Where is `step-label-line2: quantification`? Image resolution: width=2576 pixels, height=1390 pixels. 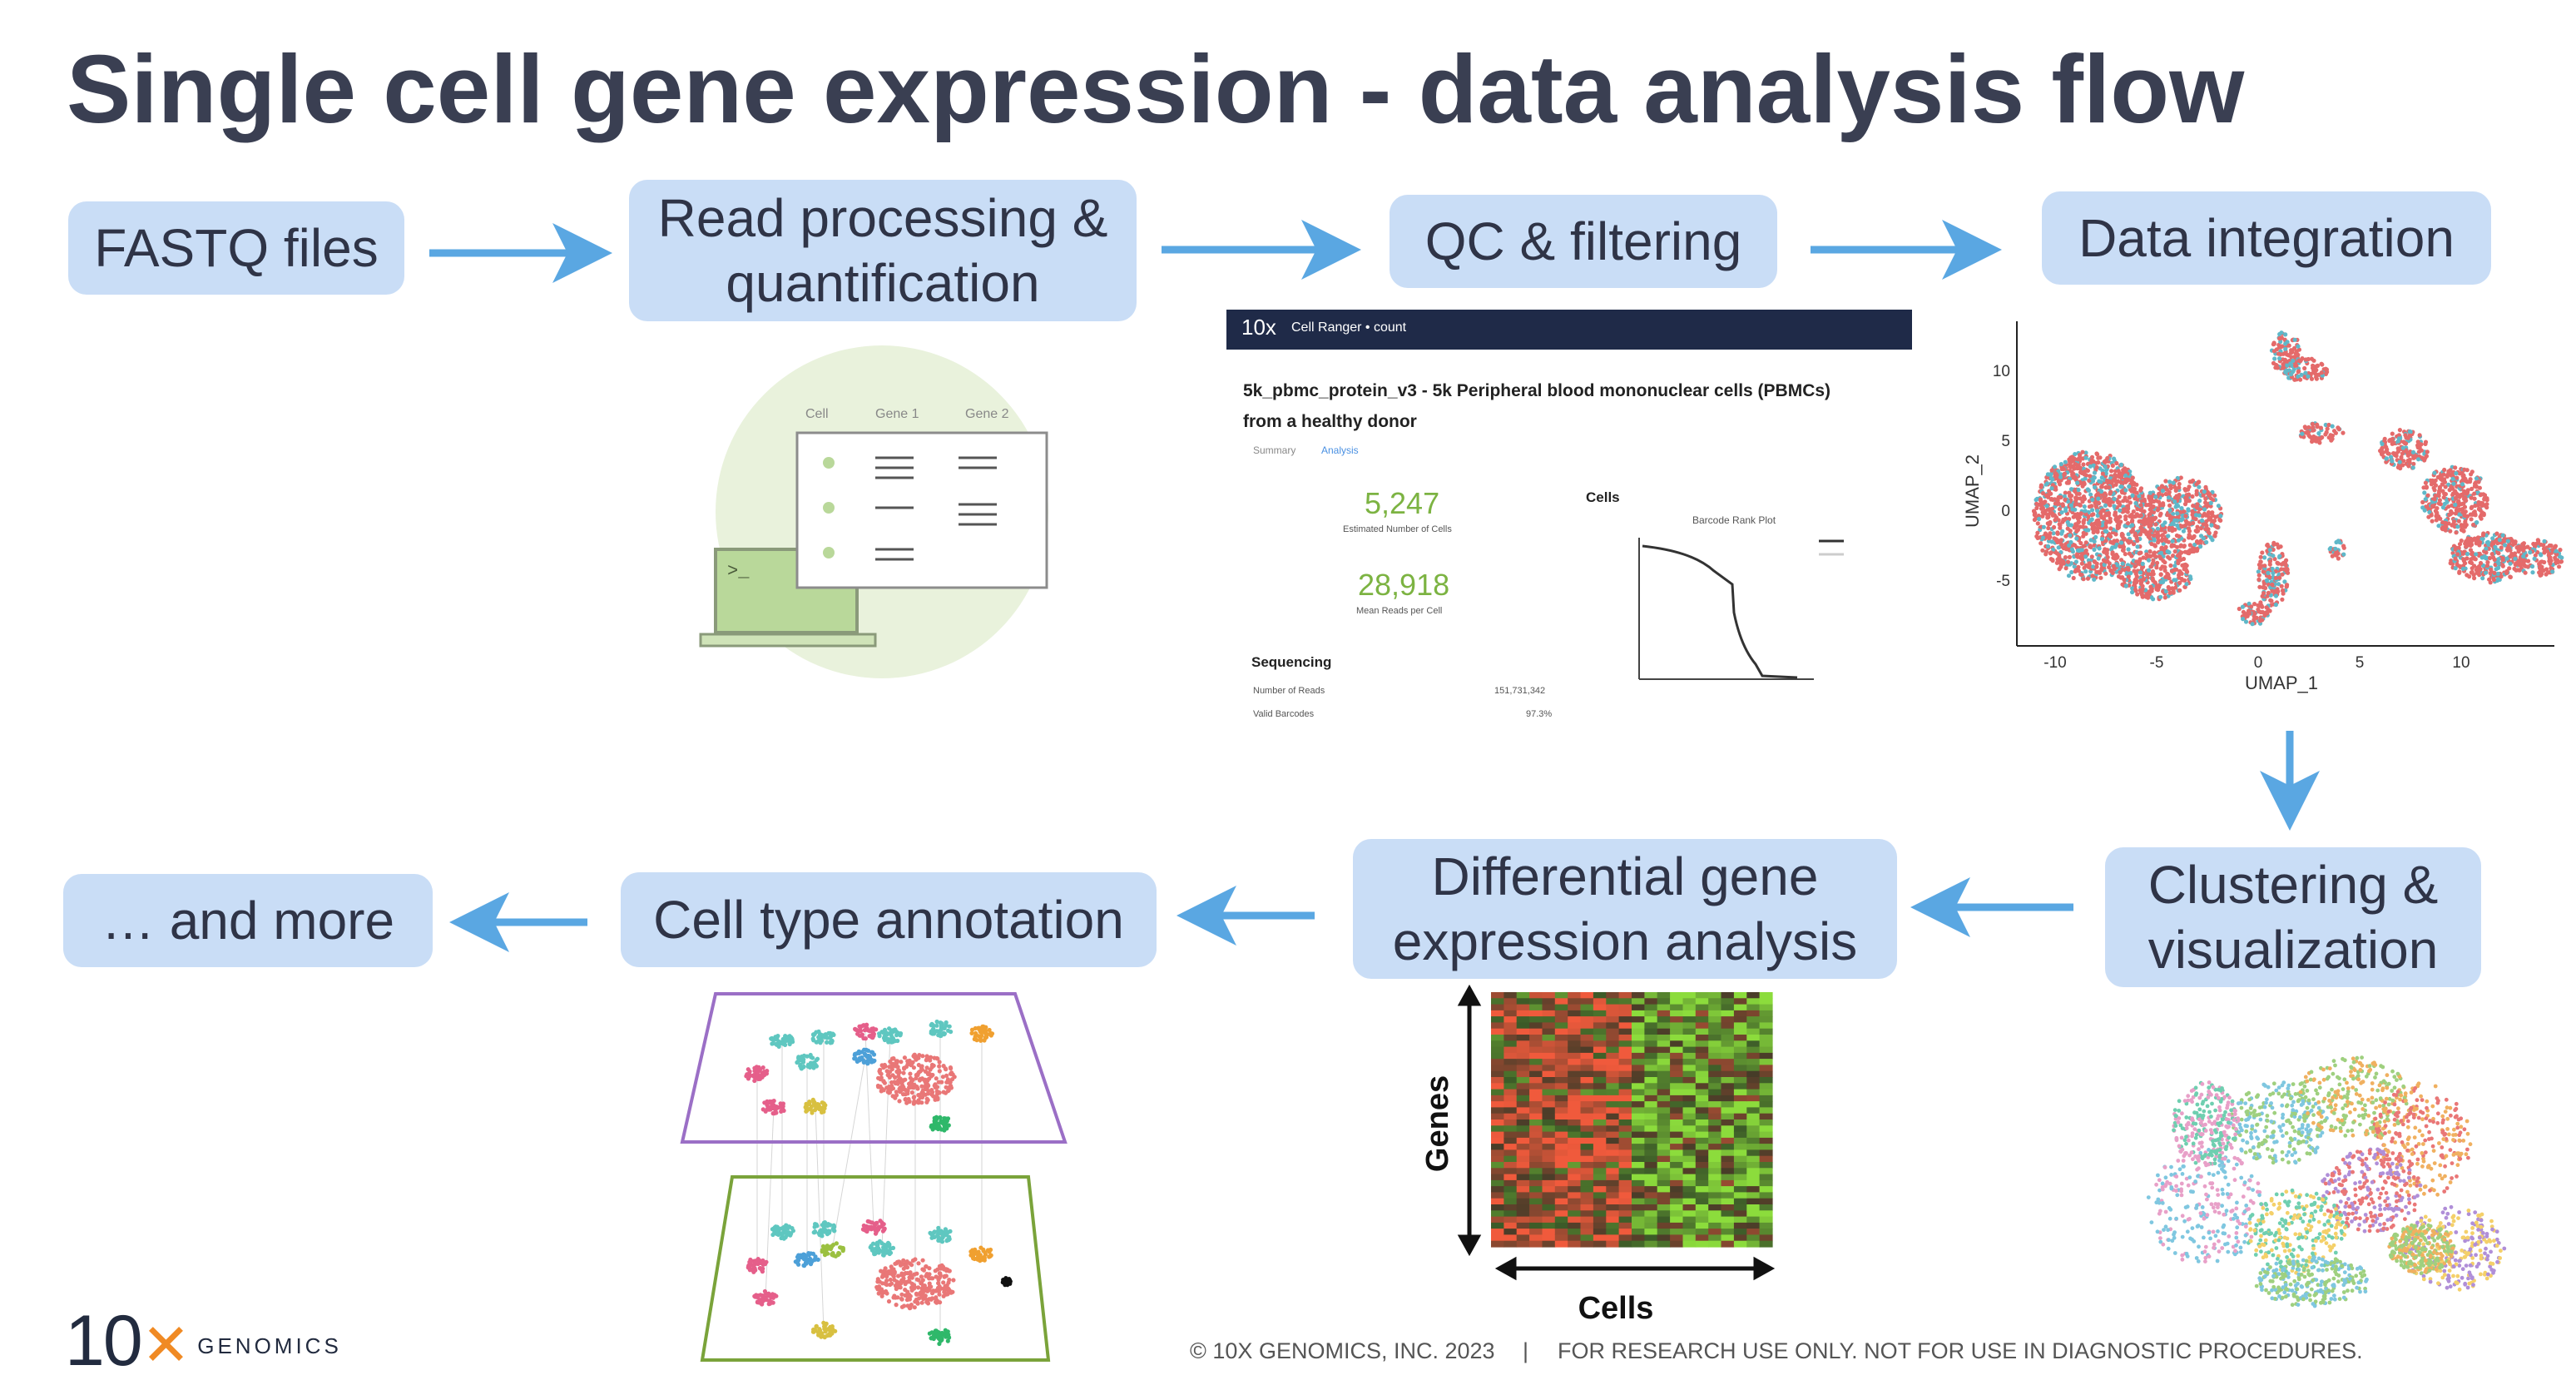
step-label-line2: quantification is located at coordinates (883, 283).